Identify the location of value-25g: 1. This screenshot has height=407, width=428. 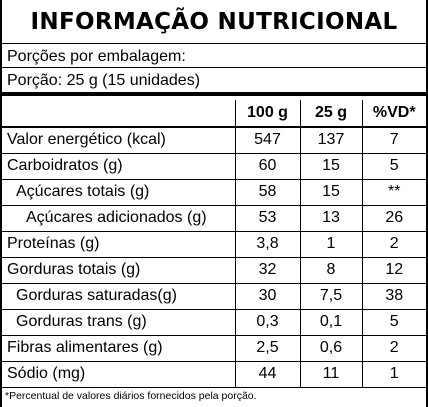
(330, 243).